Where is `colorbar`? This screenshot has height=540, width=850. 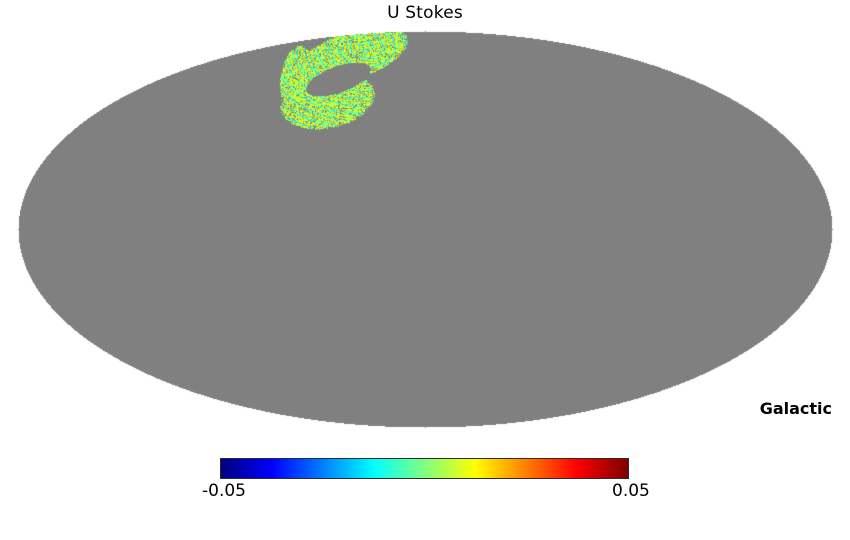
colorbar is located at coordinates (424, 468).